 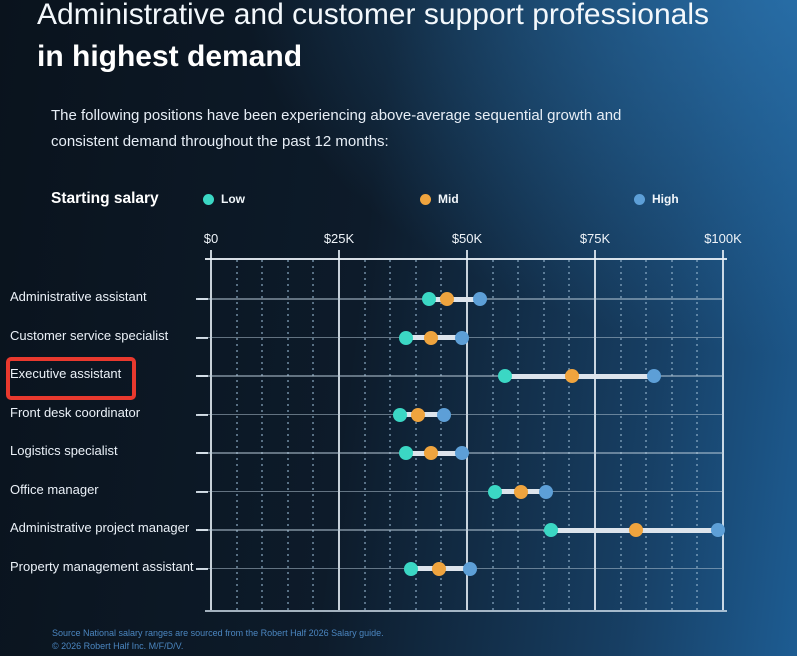 I want to click on x-axis-tick-label: $50K, so click(x=467, y=238).